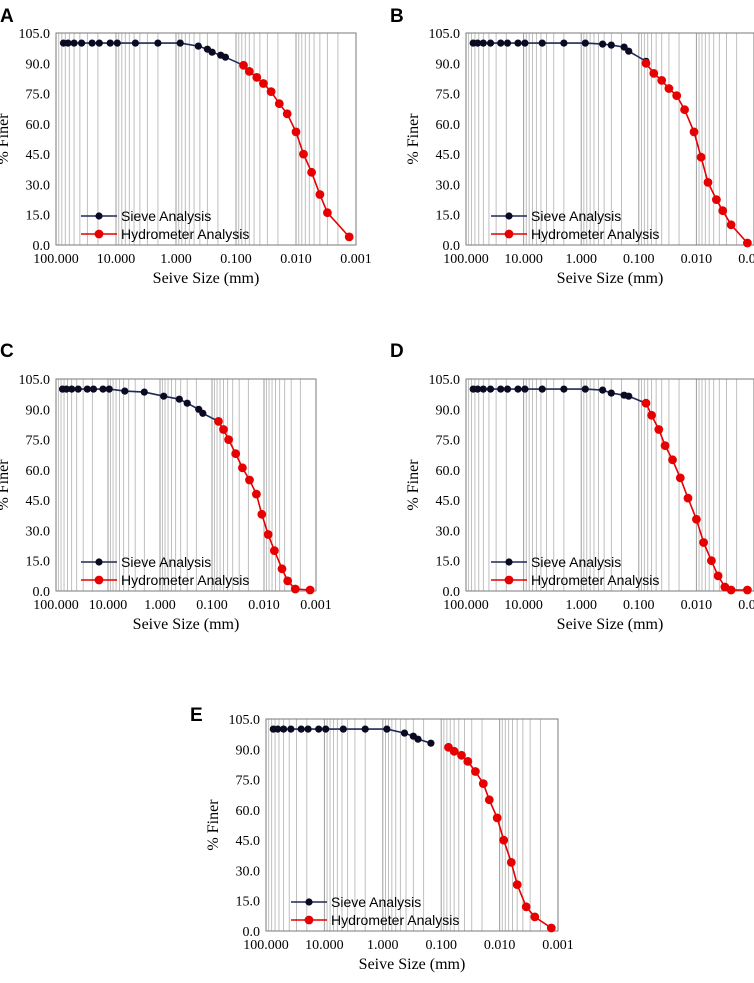  I want to click on panel-label: E, so click(196, 715).